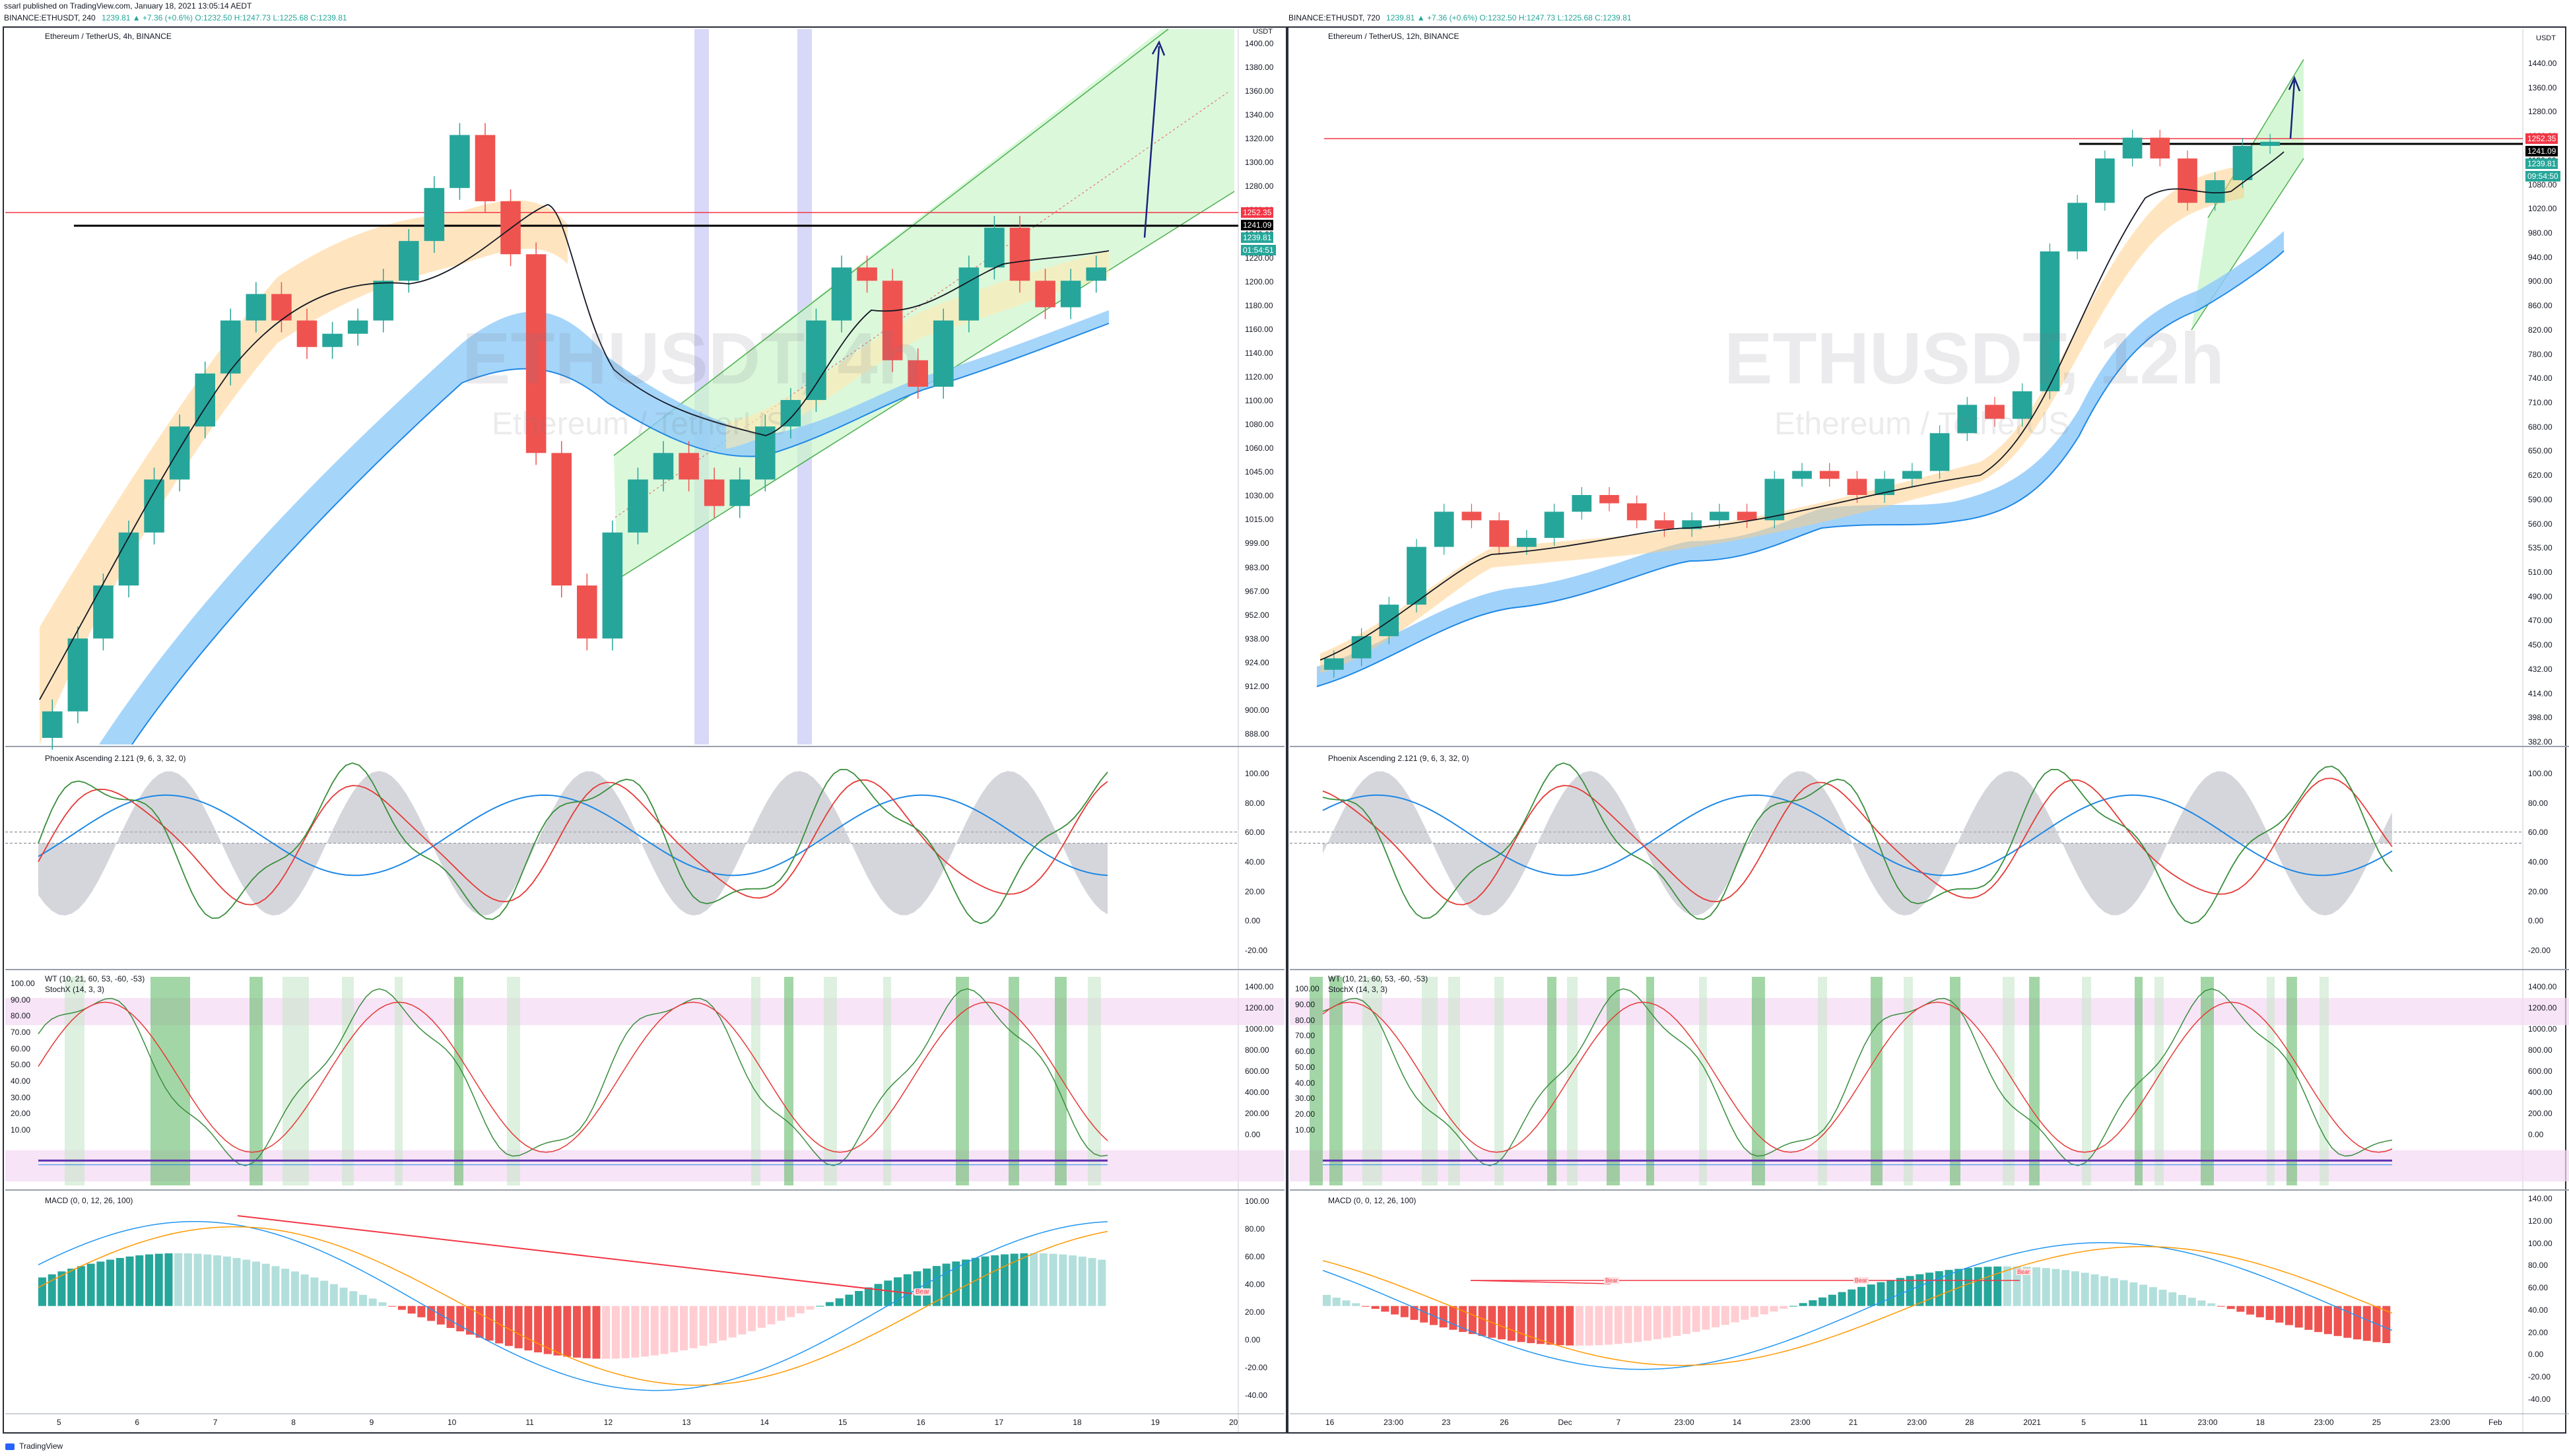 Image resolution: width=2569 pixels, height=1456 pixels. I want to click on right-price-tick-17: 620.00, so click(2540, 475).